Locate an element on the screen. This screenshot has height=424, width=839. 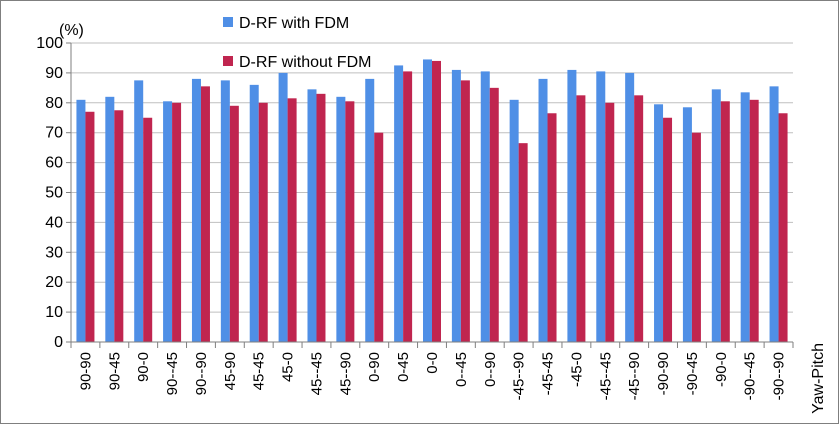
y-tick-label: 90 is located at coordinates (54, 73).